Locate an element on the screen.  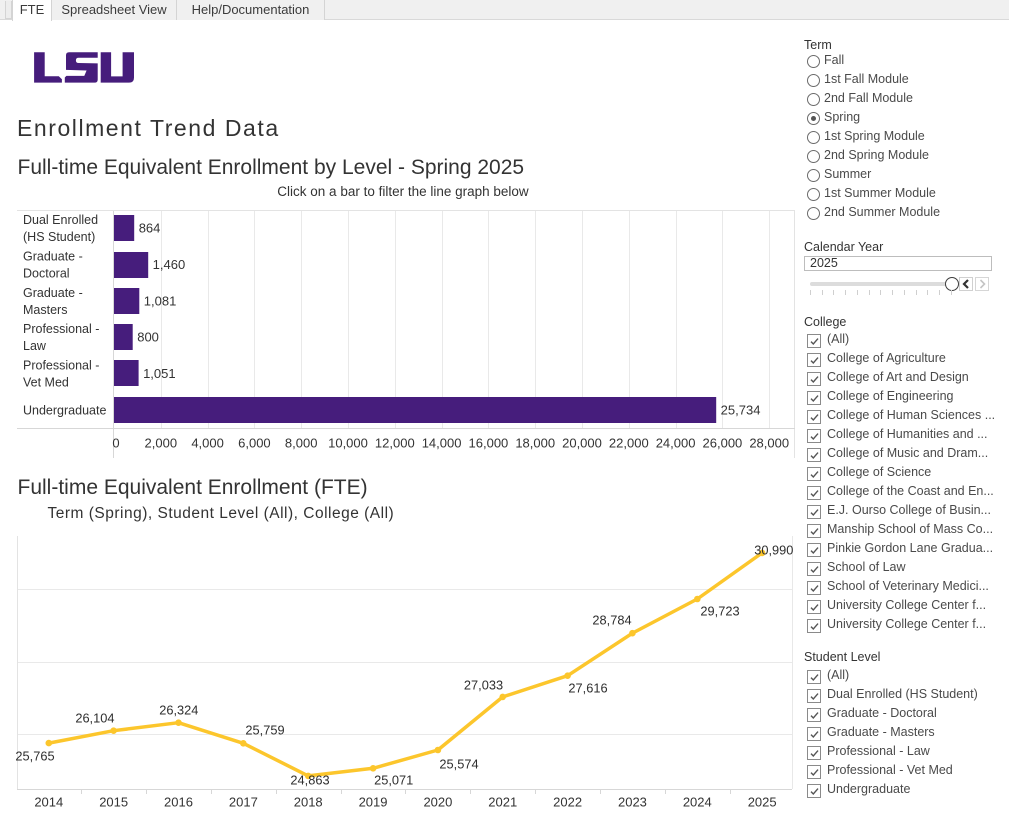
svg-text: 2022 is located at coordinates (567, 802).